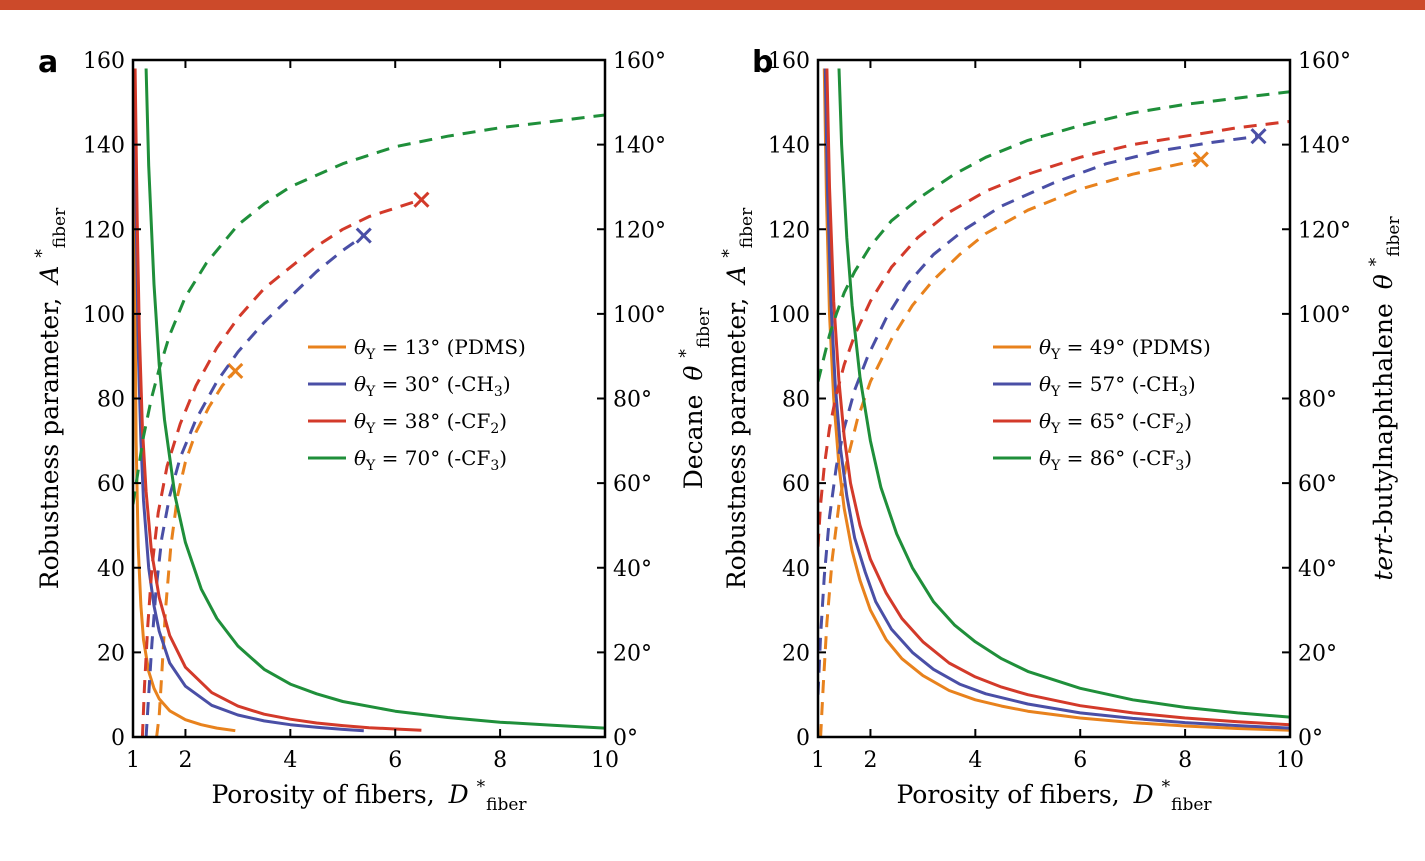  What do you see at coordinates (432, 386) in the screenshot?
I see `panel-a-legend-label-2: θY = 30° (-CH3)` at bounding box center [432, 386].